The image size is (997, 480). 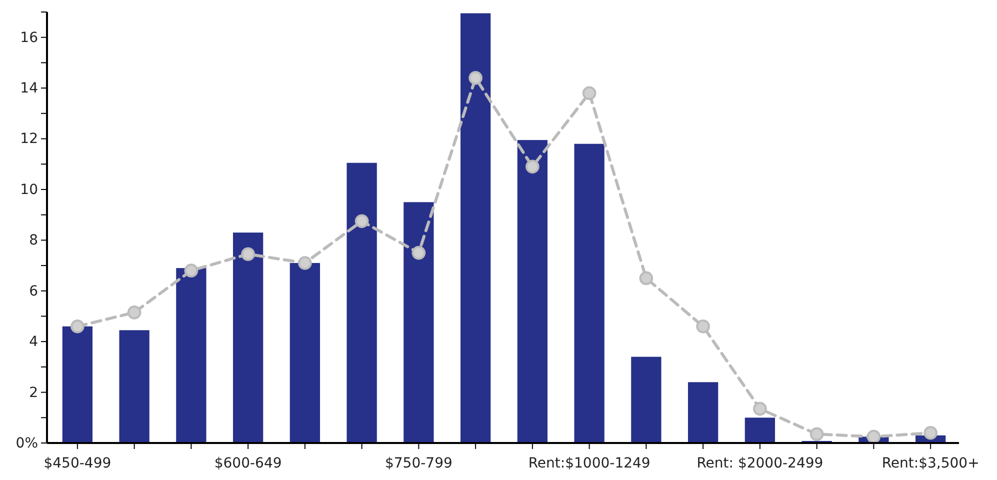 I want to click on y-tick-label: 14, so click(x=29, y=88).